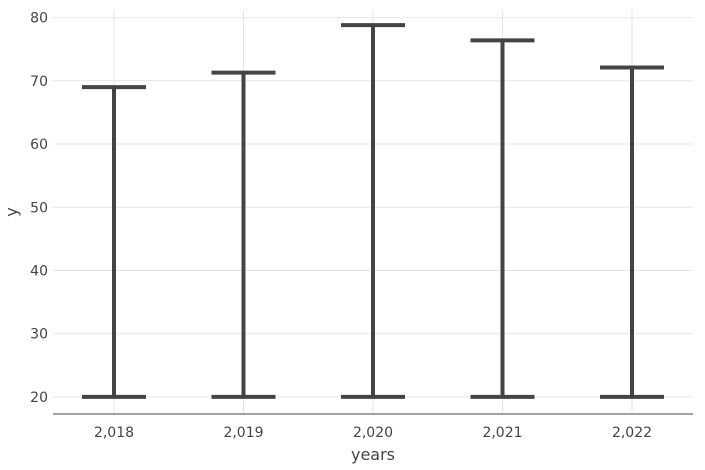 The height and width of the screenshot is (470, 705). What do you see at coordinates (502, 433) in the screenshot?
I see `x-tick-label: 2,021` at bounding box center [502, 433].